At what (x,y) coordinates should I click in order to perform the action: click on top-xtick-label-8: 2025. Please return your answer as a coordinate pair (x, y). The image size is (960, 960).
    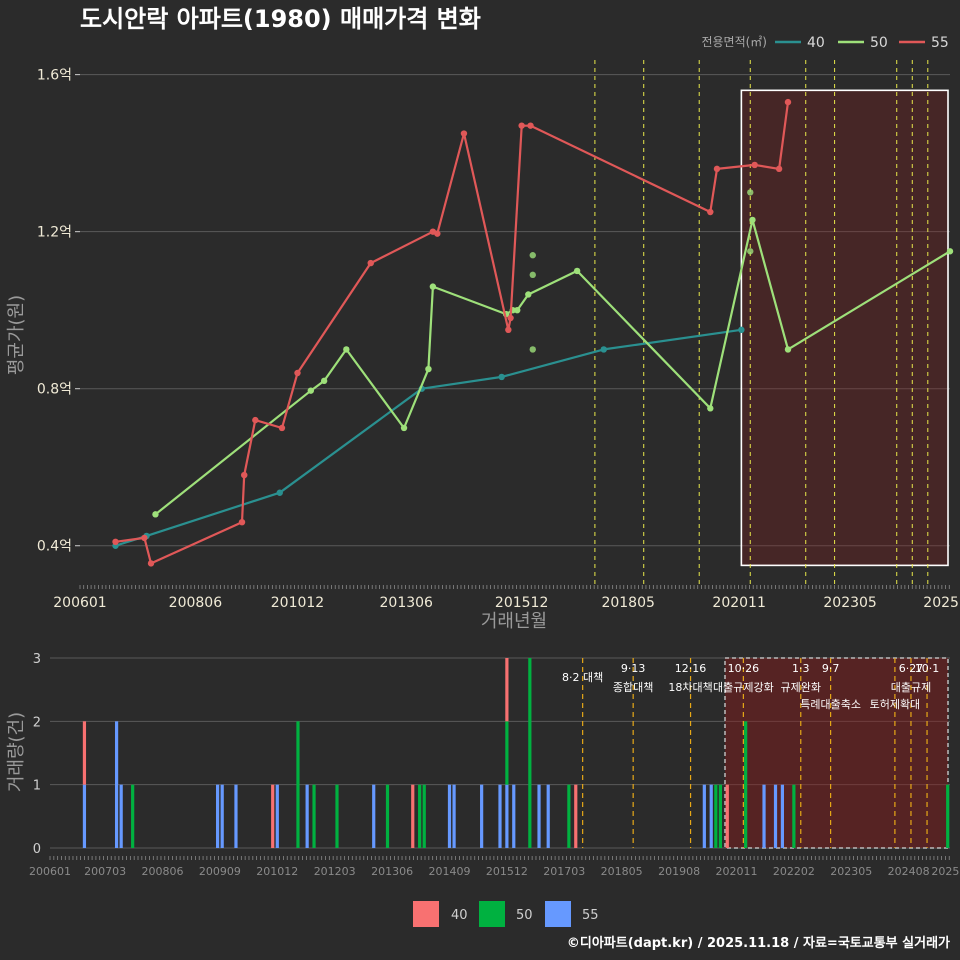
    Looking at the image, I should click on (941, 603).